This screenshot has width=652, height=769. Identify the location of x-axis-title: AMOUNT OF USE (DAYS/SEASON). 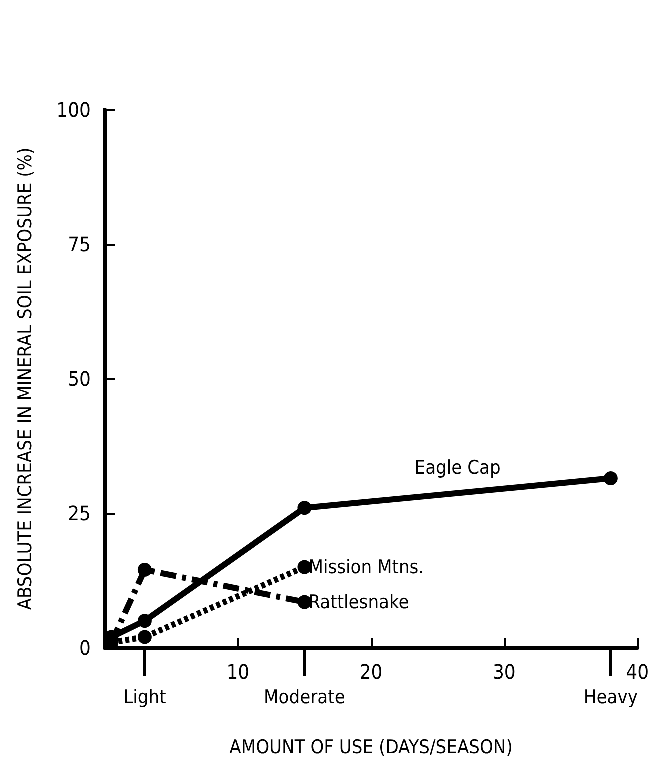
(371, 747).